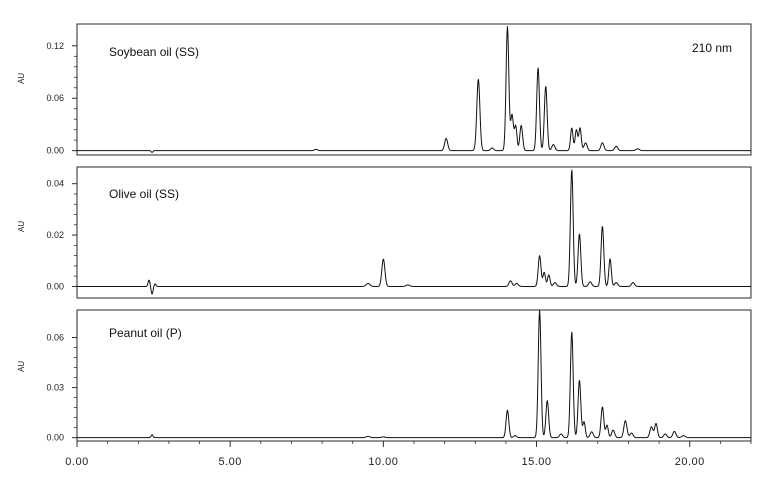 The width and height of the screenshot is (776, 487). Describe the element at coordinates (55, 184) in the screenshot. I see `y-tick-label: 0.04` at that location.